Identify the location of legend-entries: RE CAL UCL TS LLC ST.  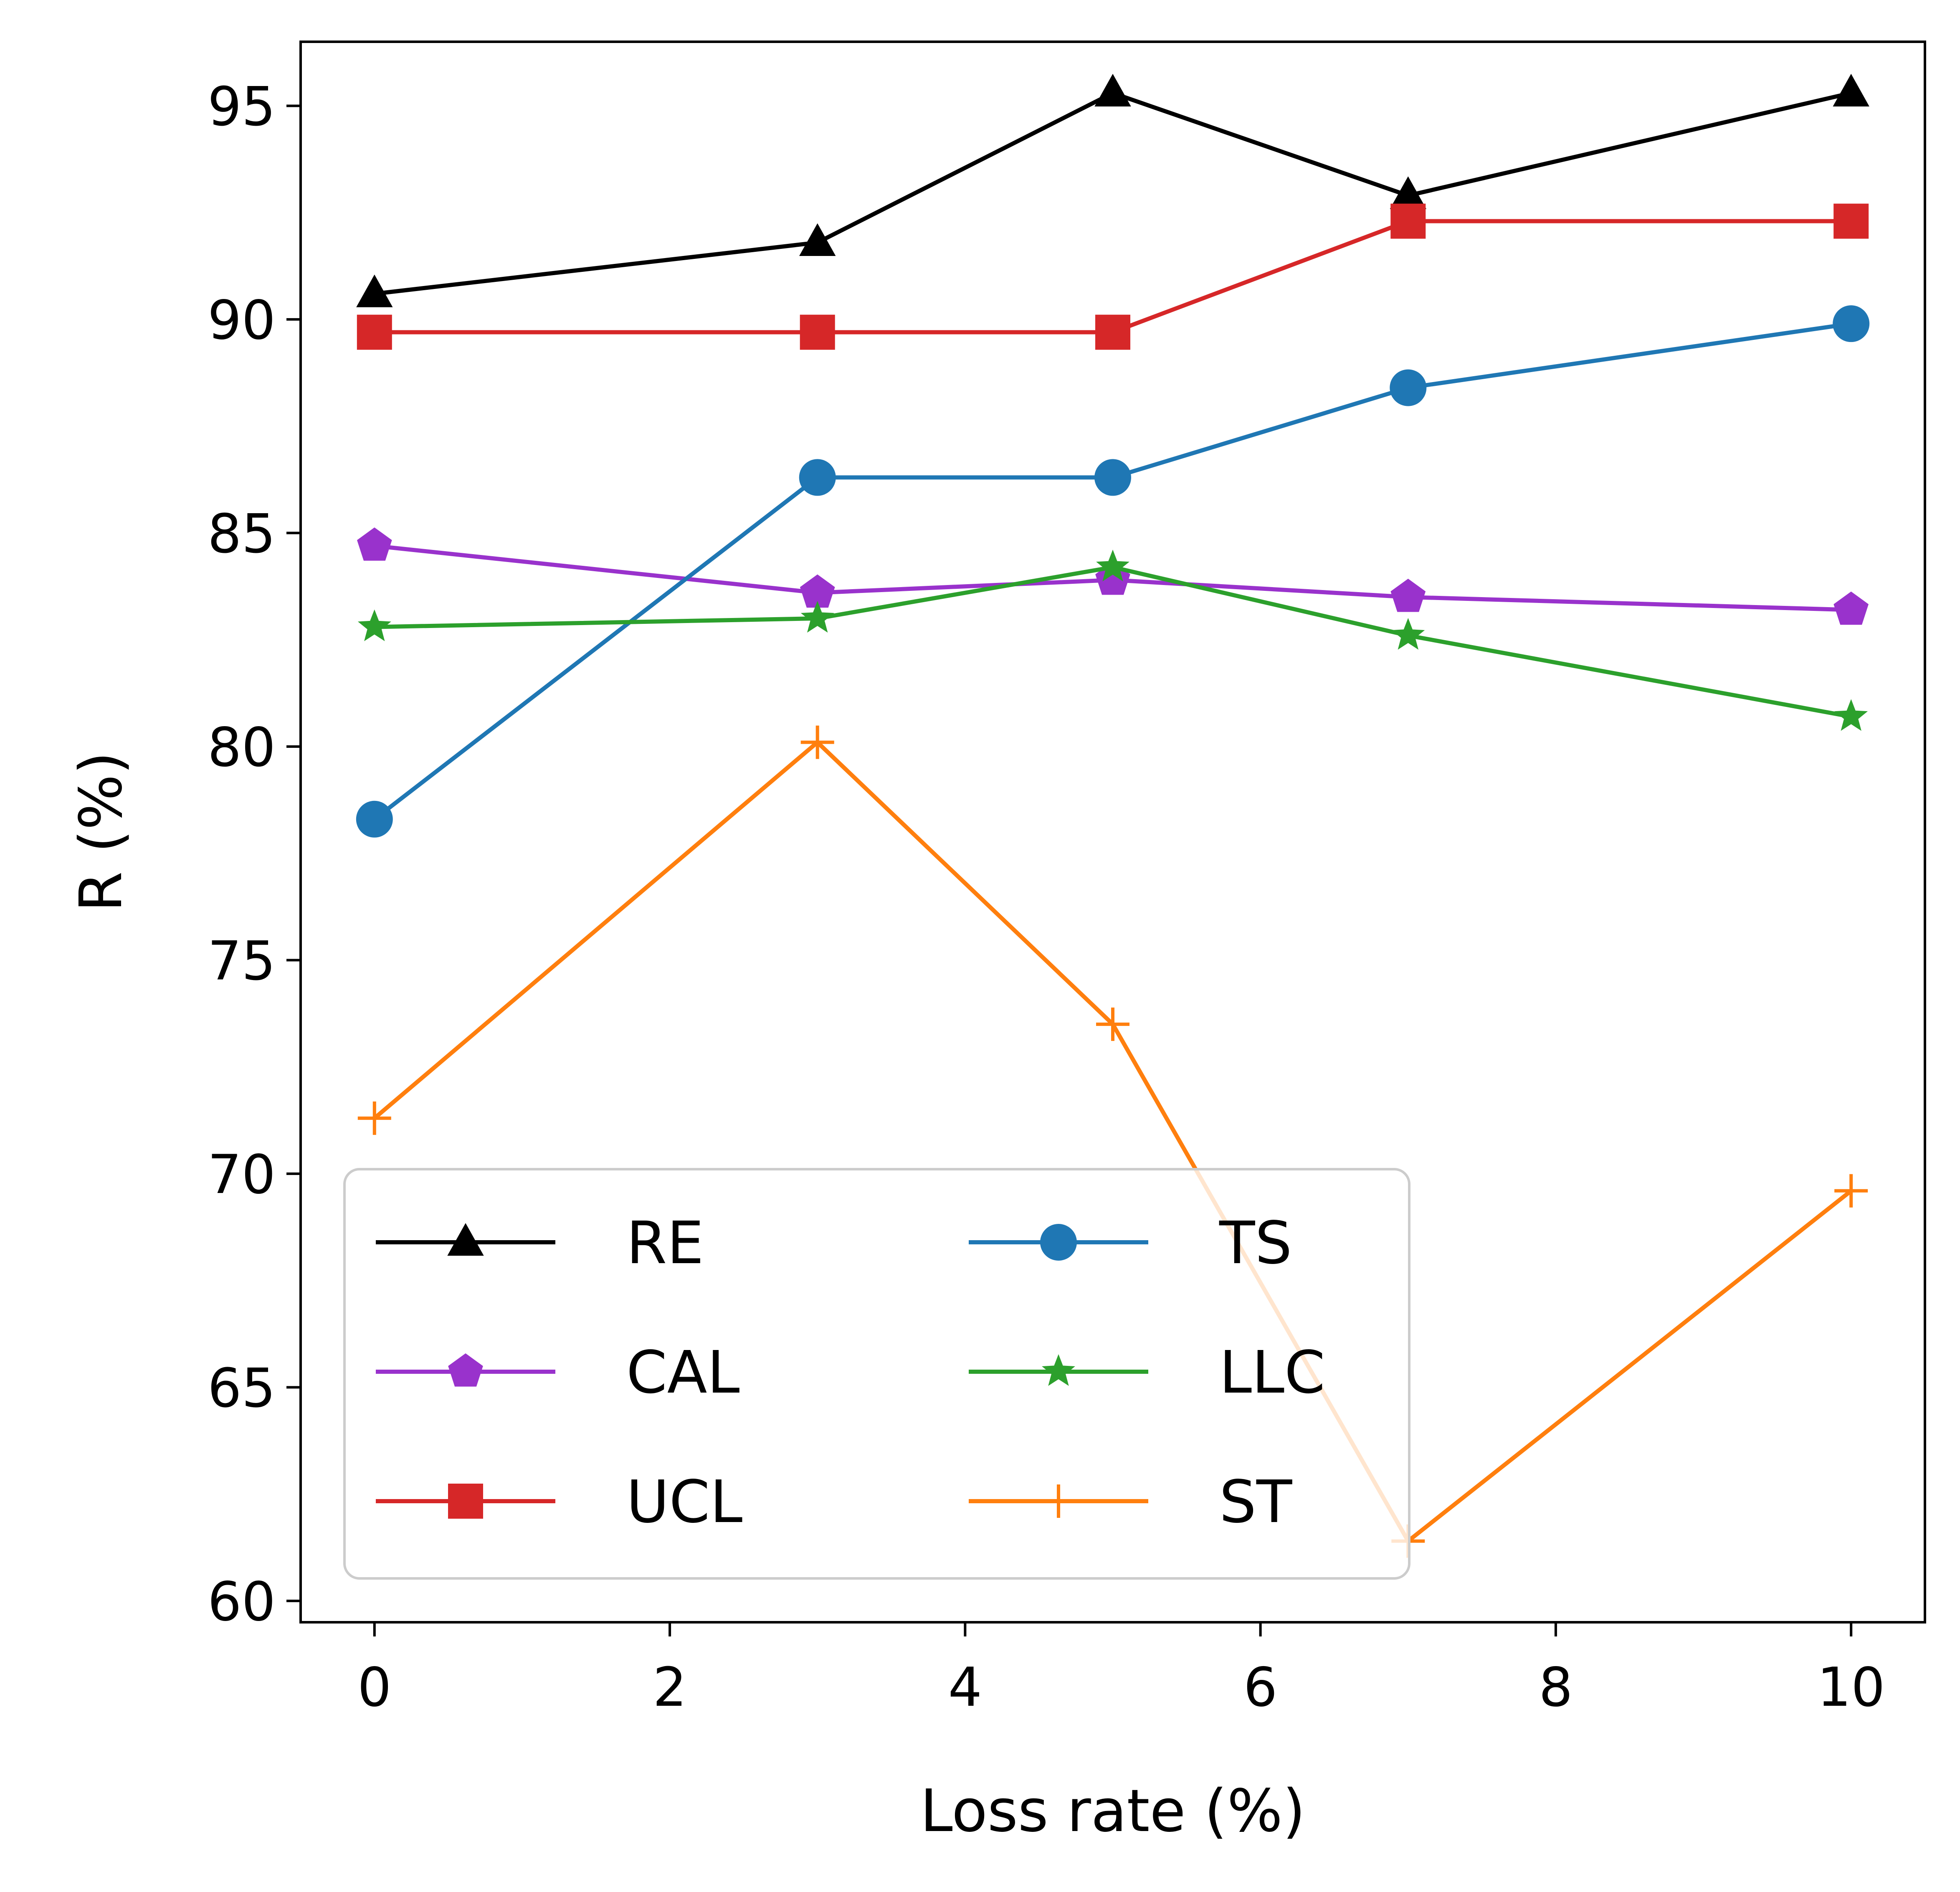
(850, 1372).